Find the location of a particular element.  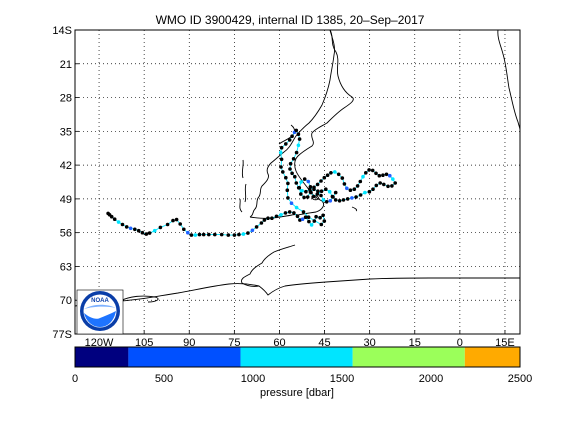

lat-tick-label: 42 is located at coordinates (66, 166).